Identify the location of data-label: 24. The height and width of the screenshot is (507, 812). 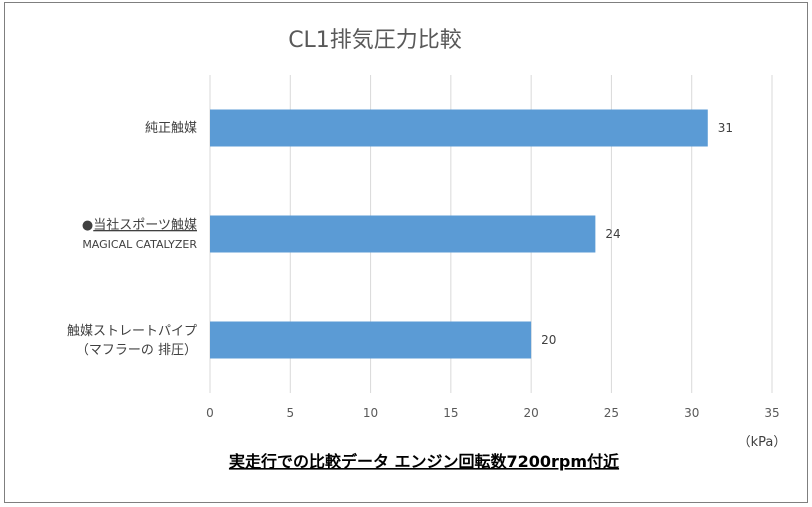
(612, 234).